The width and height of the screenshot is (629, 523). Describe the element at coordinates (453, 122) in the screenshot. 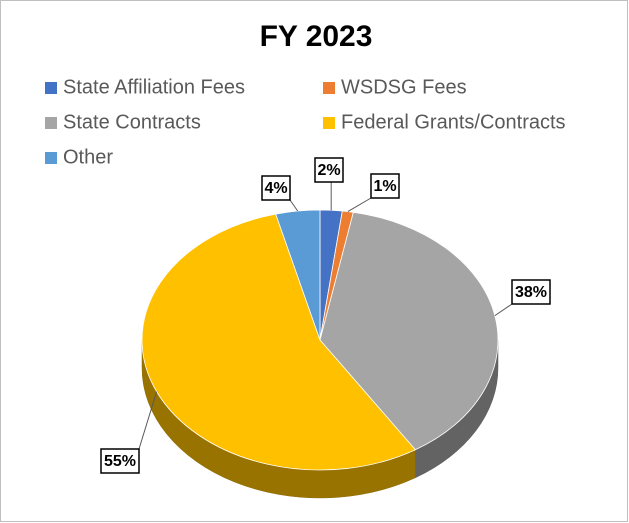

I see `legend-label: Federal Grants/Contracts` at that location.